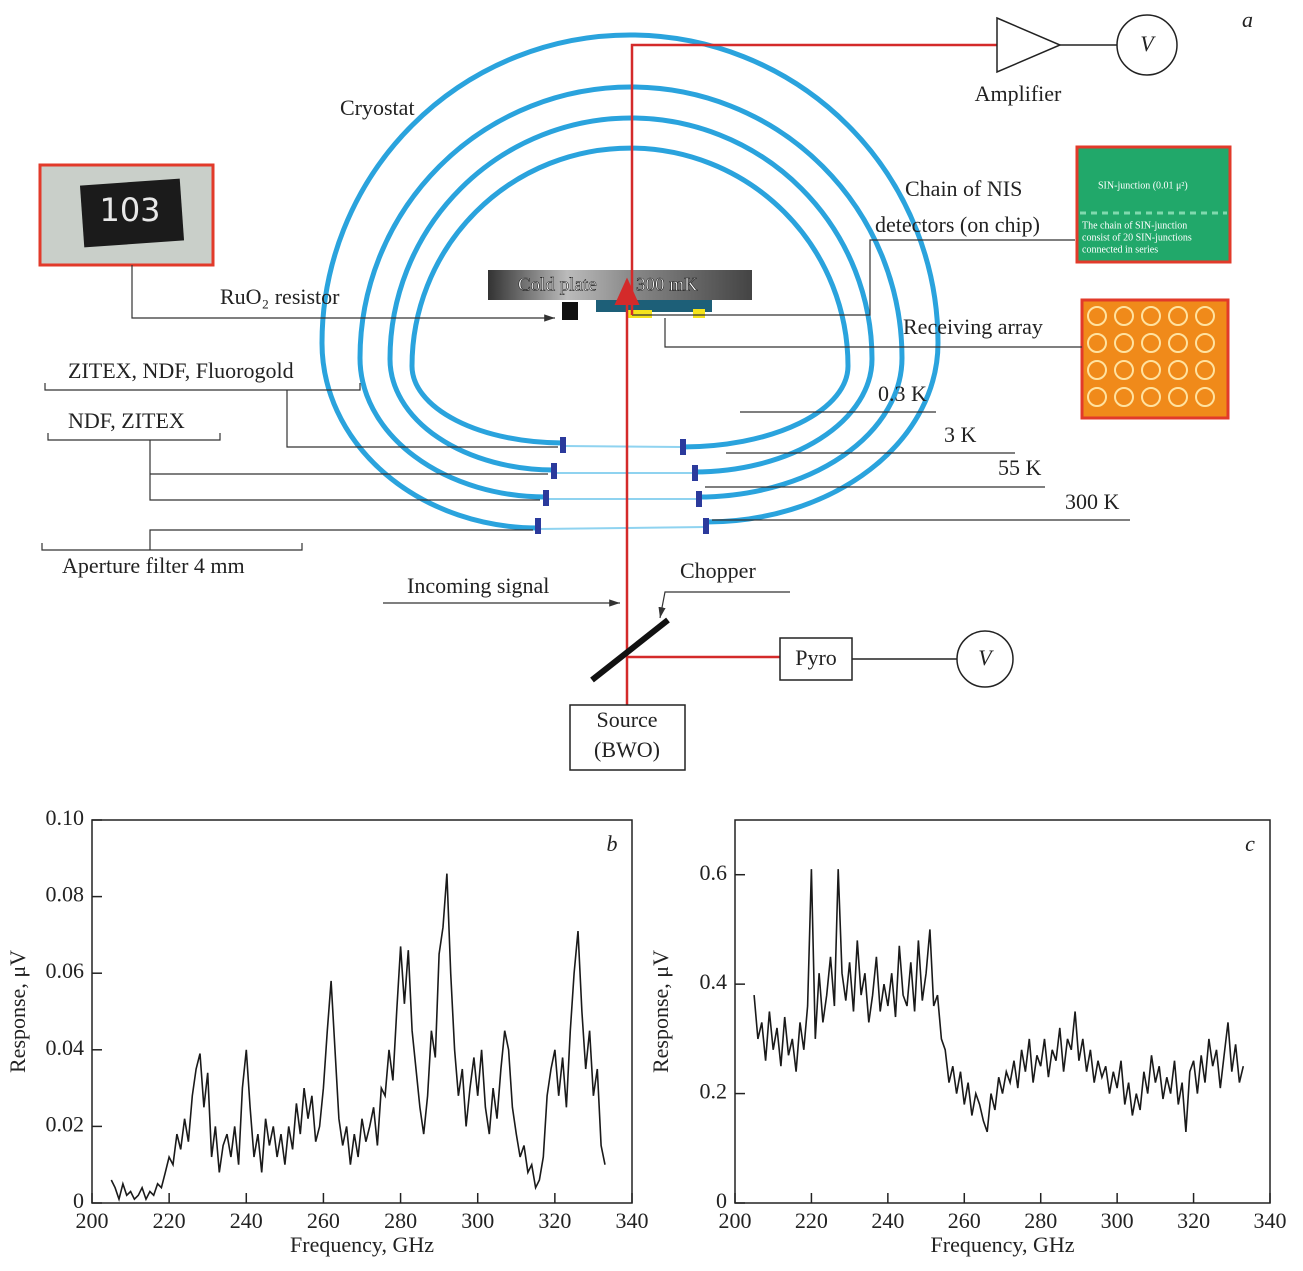 This screenshot has height=1271, width=1303. I want to click on chopper, so click(630, 650).